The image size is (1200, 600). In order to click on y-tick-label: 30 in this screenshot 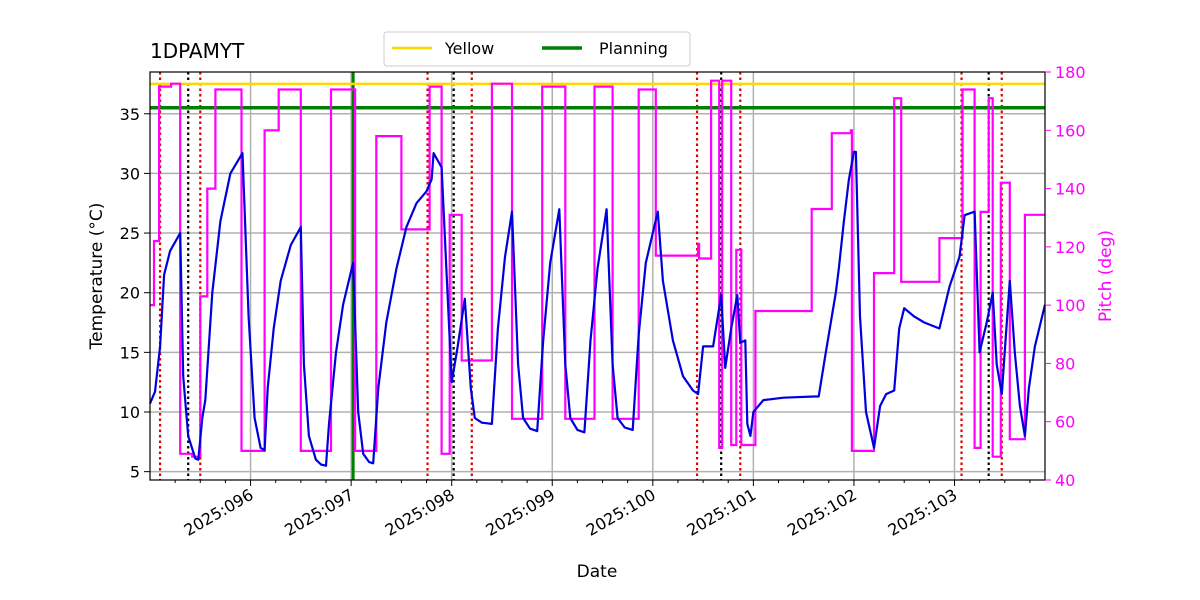, I will do `click(130, 173)`.